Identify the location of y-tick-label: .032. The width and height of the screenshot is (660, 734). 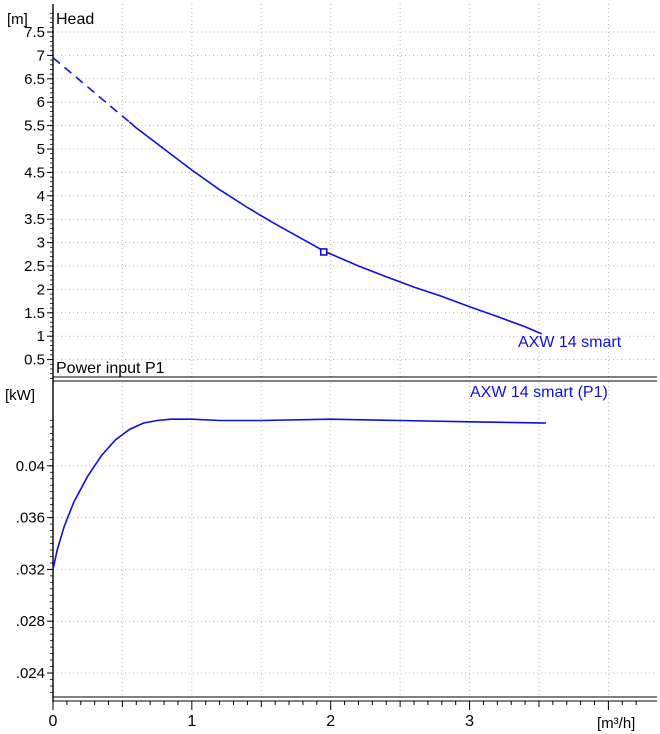
(30, 569).